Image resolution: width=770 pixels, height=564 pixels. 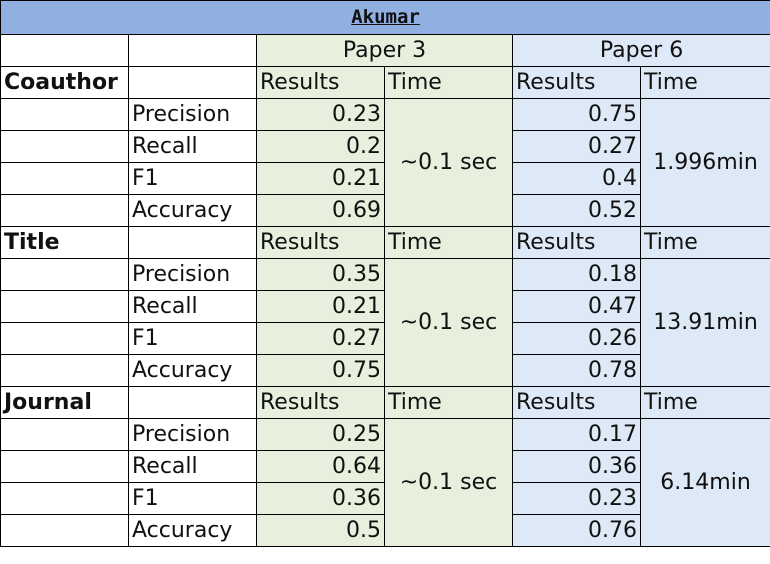 I want to click on table-row: F1 0.27 0.26, so click(x=385, y=338).